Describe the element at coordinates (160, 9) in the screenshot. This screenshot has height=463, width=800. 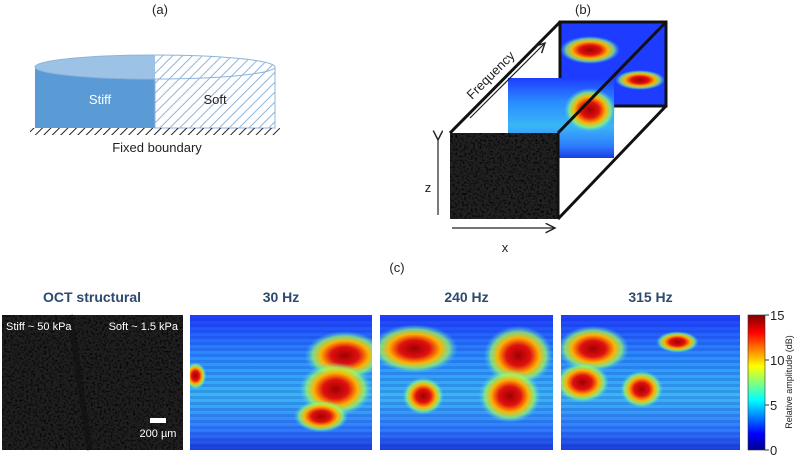
I see `panel-label: (a)` at that location.